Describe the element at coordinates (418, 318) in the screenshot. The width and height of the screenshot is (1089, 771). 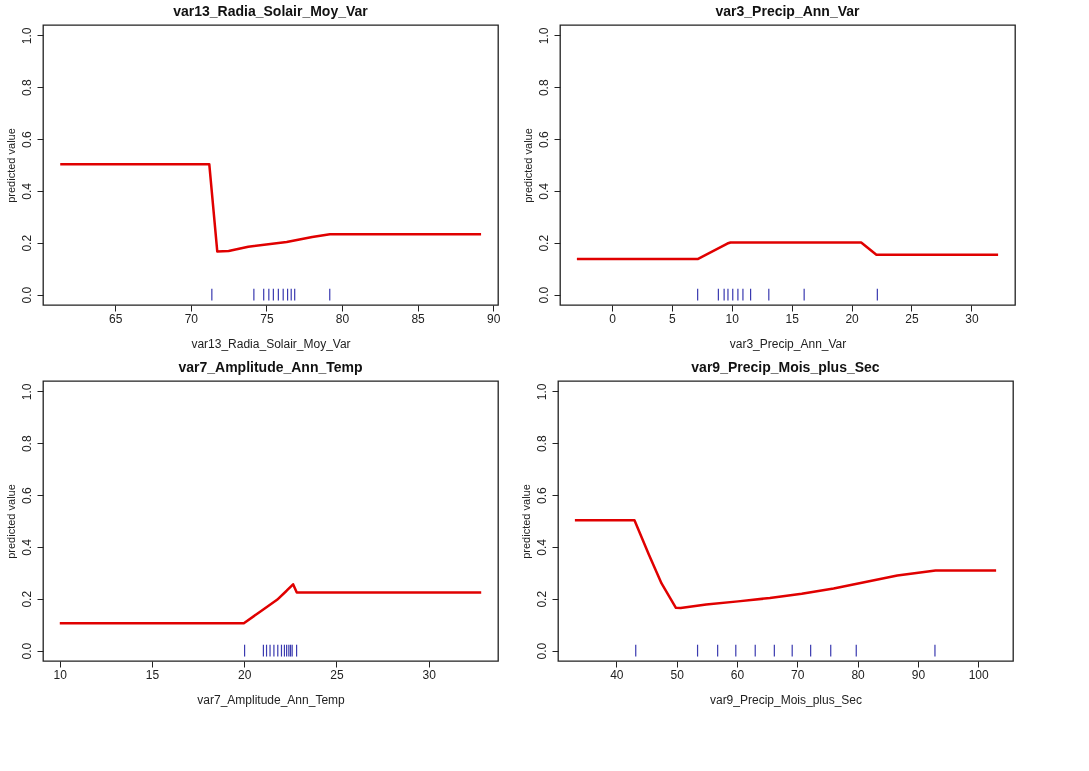
I see `x-tick-label: 85` at that location.